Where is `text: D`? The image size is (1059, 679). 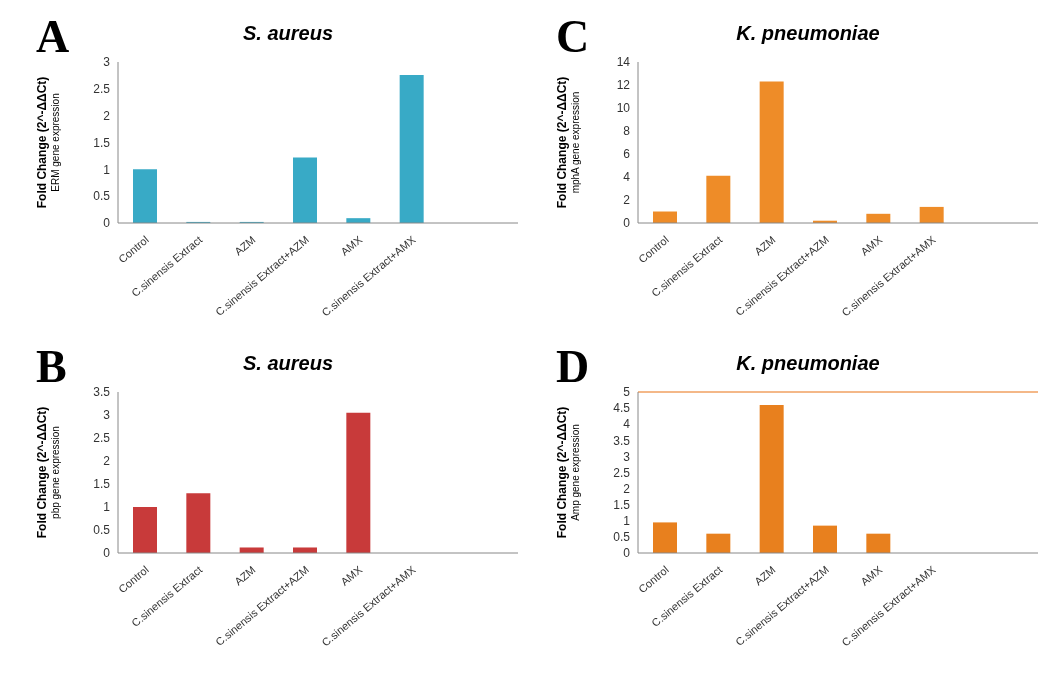
text: D is located at coordinates (573, 366).